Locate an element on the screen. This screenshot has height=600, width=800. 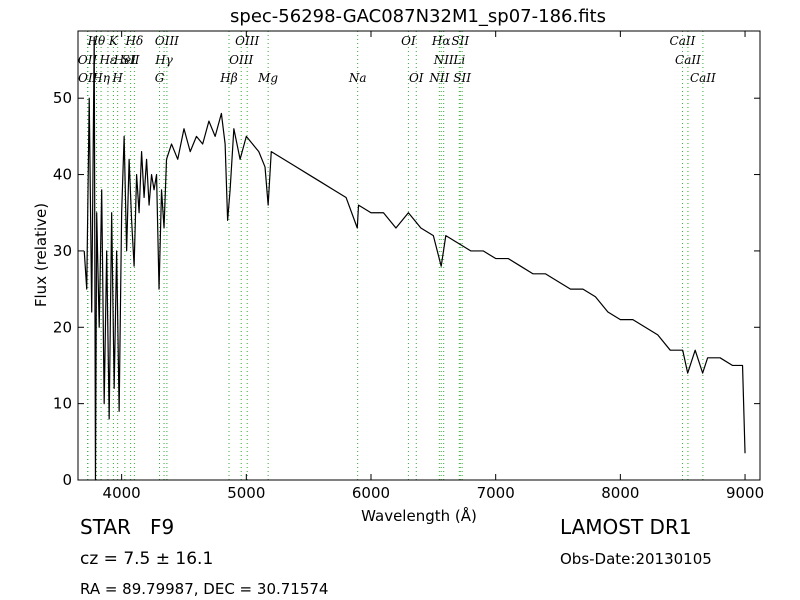
spectral-line-label: Mg is located at coordinates (267, 78).